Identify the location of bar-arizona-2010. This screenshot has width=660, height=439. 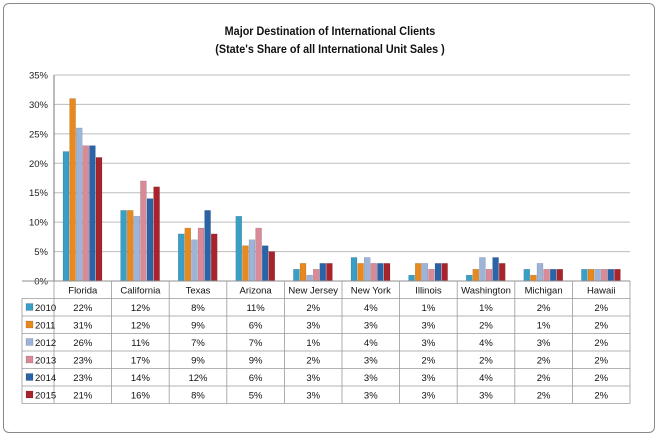
(239, 249).